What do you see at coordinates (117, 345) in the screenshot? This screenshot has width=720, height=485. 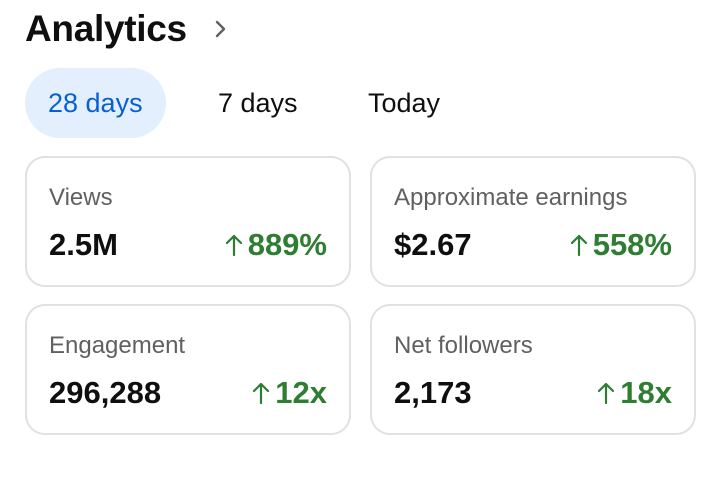 I see `metric-label: Engagement` at bounding box center [117, 345].